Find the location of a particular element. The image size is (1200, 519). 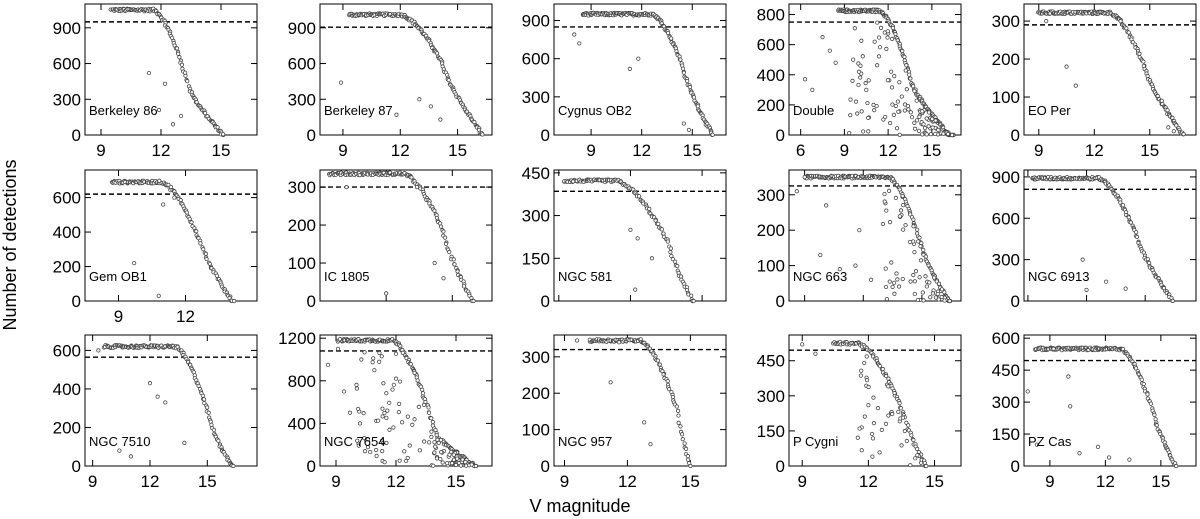

y-tick-label: 900 is located at coordinates (302, 28).